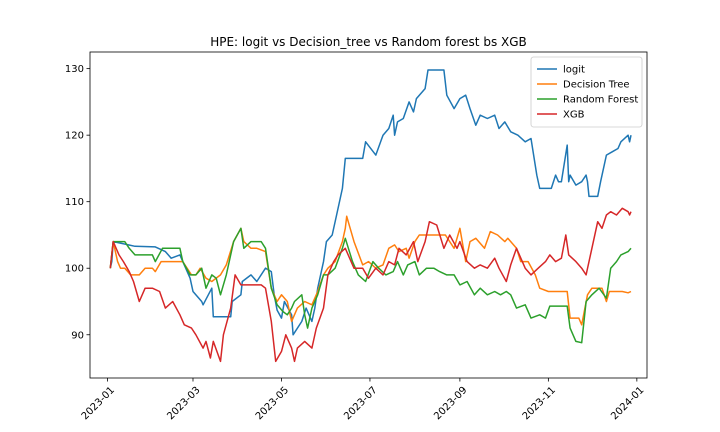 Image resolution: width=720 pixels, height=432 pixels. I want to click on y-tick-label: 120, so click(74, 136).